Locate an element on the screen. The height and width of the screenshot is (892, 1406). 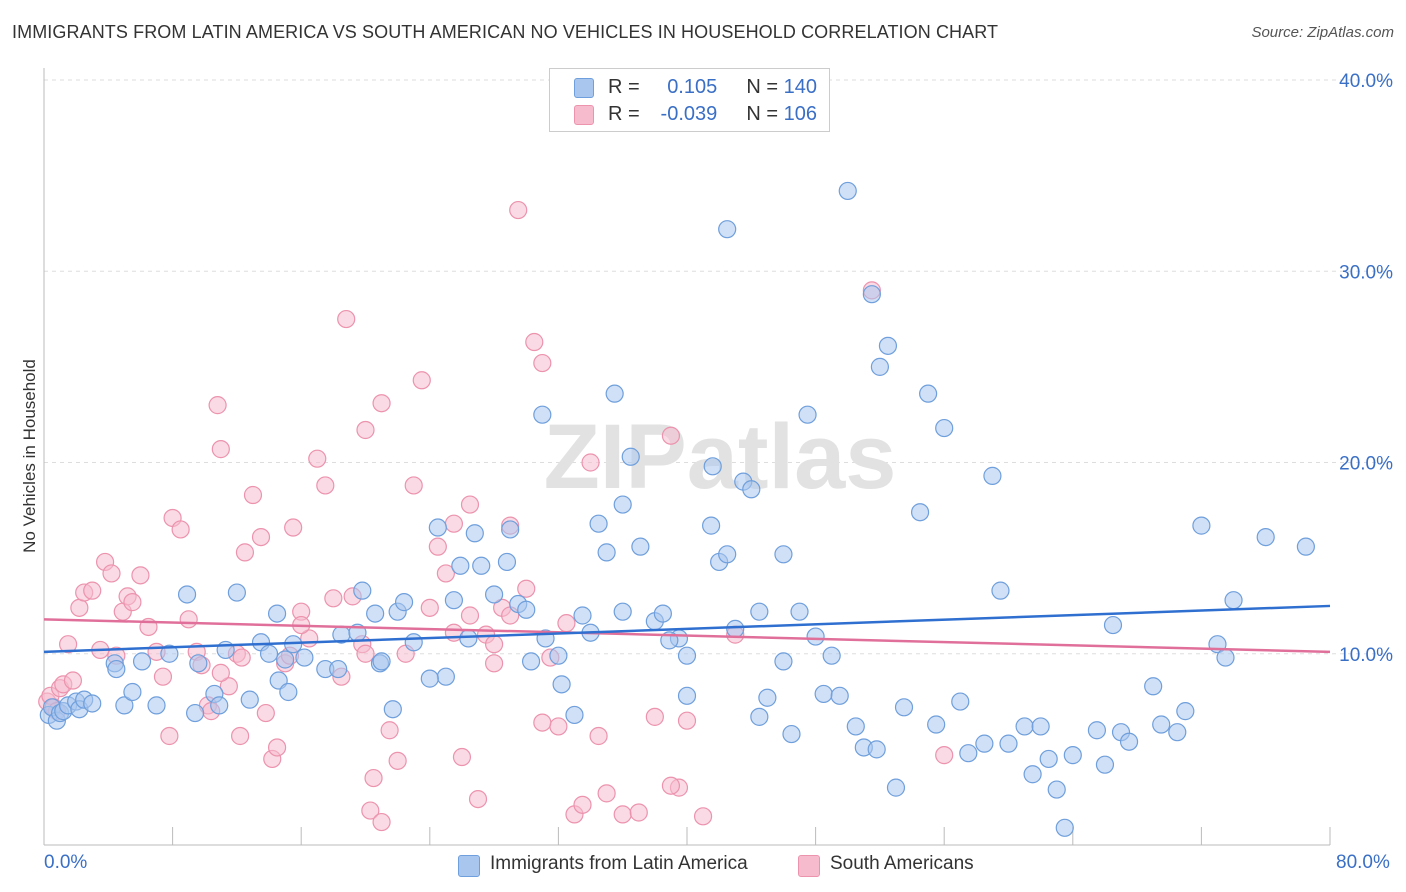
trend-line-immigrants is located at coordinates (687, 629).